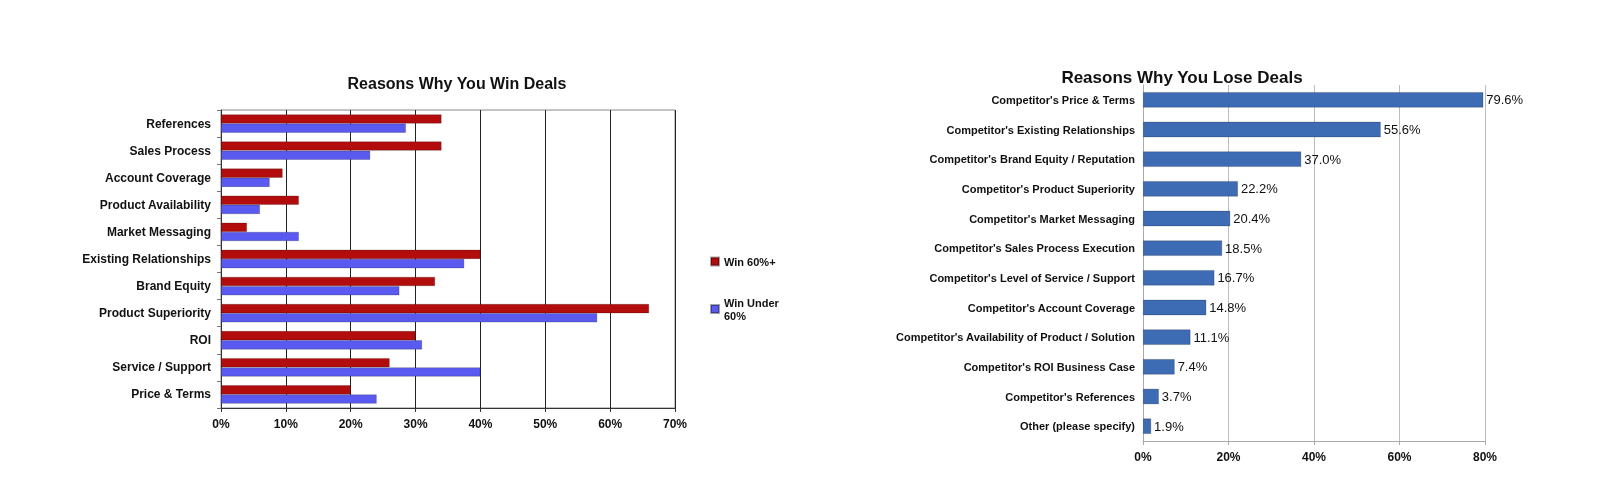 The image size is (1600, 494). Describe the element at coordinates (286, 424) in the screenshot. I see `x-tick-label: 10%` at that location.